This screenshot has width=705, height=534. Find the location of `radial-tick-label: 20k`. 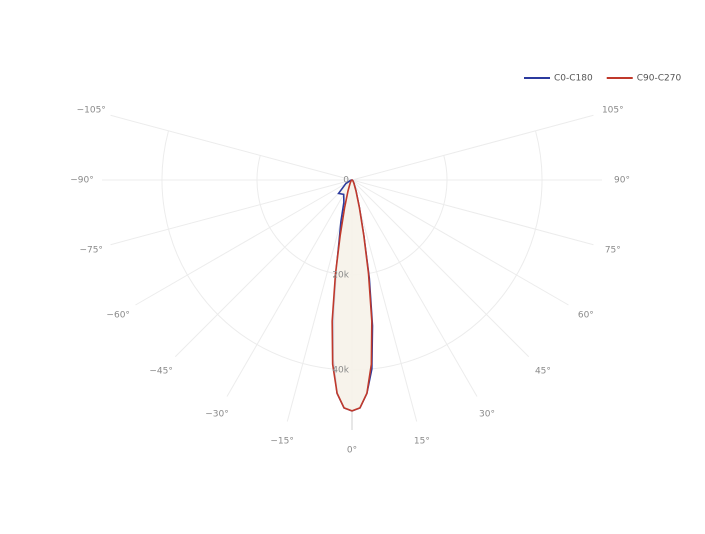

radial-tick-label: 20k is located at coordinates (340, 276).